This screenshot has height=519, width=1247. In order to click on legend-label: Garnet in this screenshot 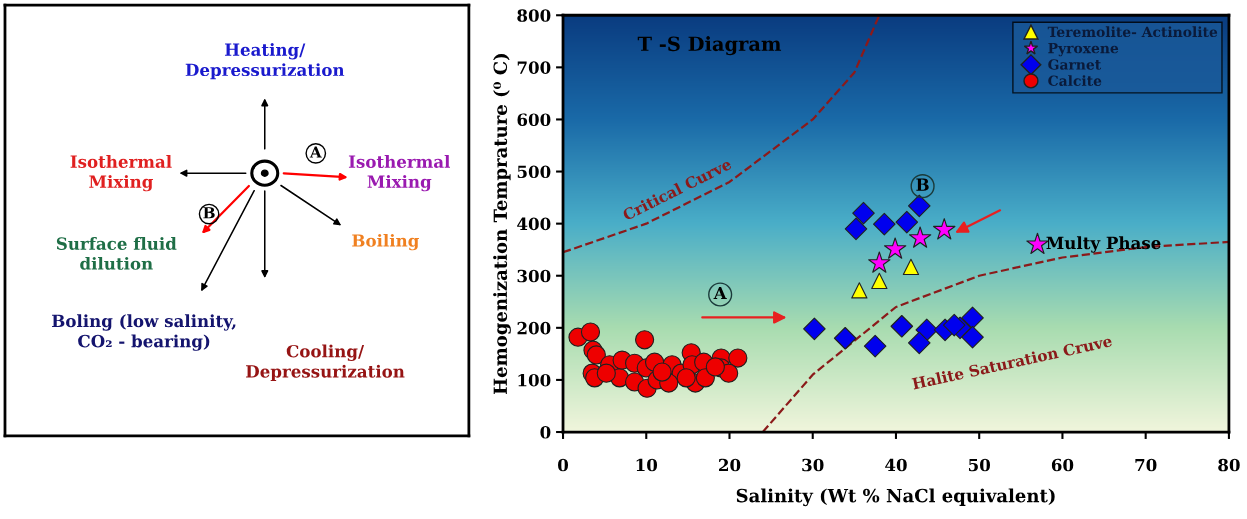, I will do `click(1075, 64)`.